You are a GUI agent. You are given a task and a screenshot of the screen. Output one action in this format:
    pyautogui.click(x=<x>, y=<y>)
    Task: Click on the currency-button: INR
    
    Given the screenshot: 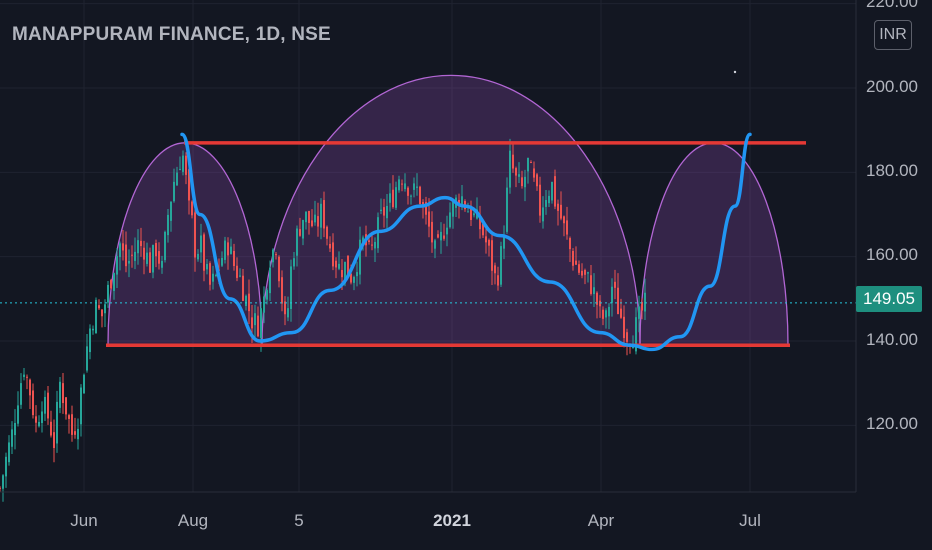 What is the action you would take?
    pyautogui.click(x=893, y=35)
    